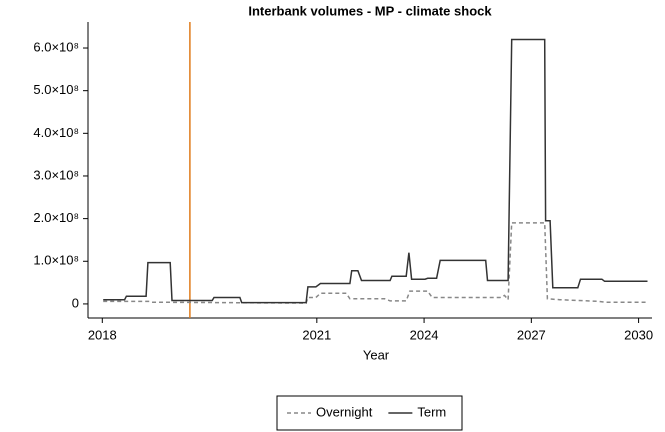 The height and width of the screenshot is (432, 665). Describe the element at coordinates (431, 411) in the screenshot. I see `legend-label: Term` at that location.